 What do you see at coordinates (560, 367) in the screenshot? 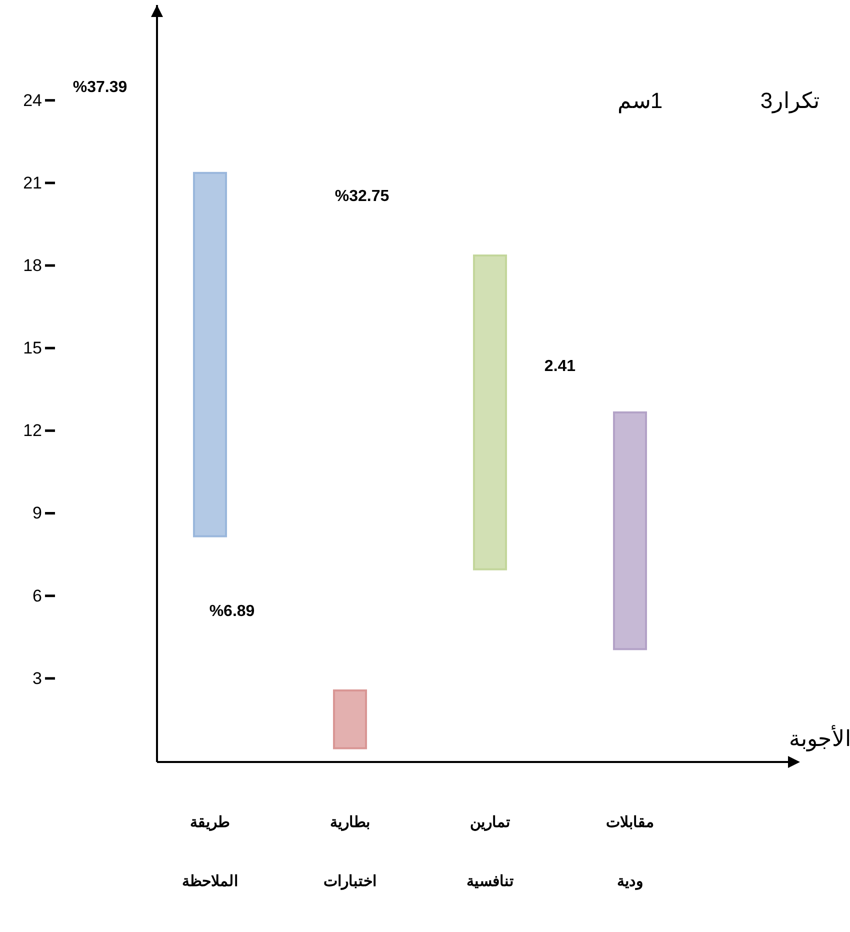
I see `annotation: 2.41` at bounding box center [560, 367].